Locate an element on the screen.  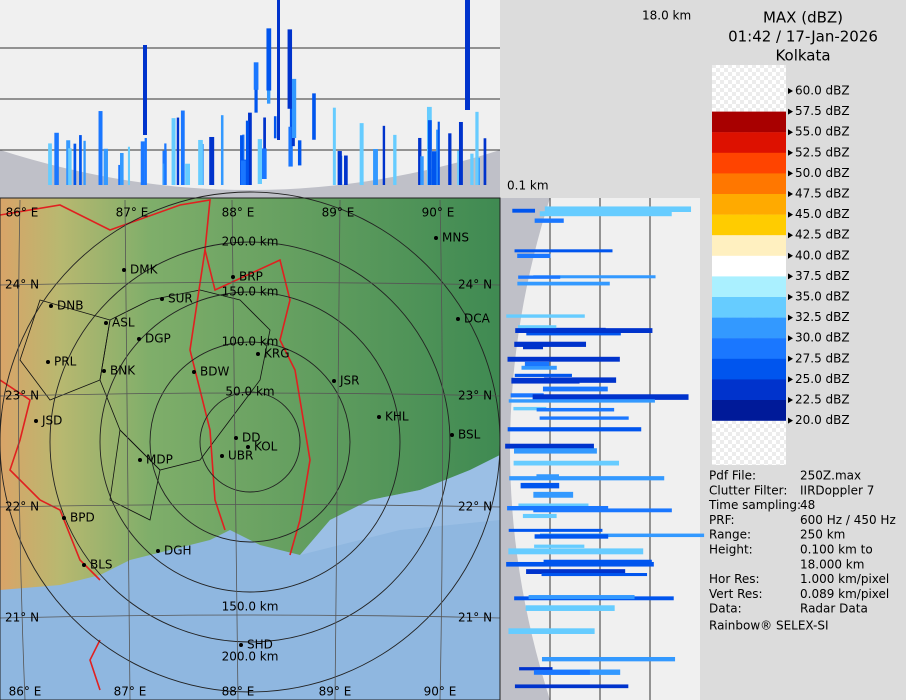
city-label: DD is located at coordinates (251, 438).